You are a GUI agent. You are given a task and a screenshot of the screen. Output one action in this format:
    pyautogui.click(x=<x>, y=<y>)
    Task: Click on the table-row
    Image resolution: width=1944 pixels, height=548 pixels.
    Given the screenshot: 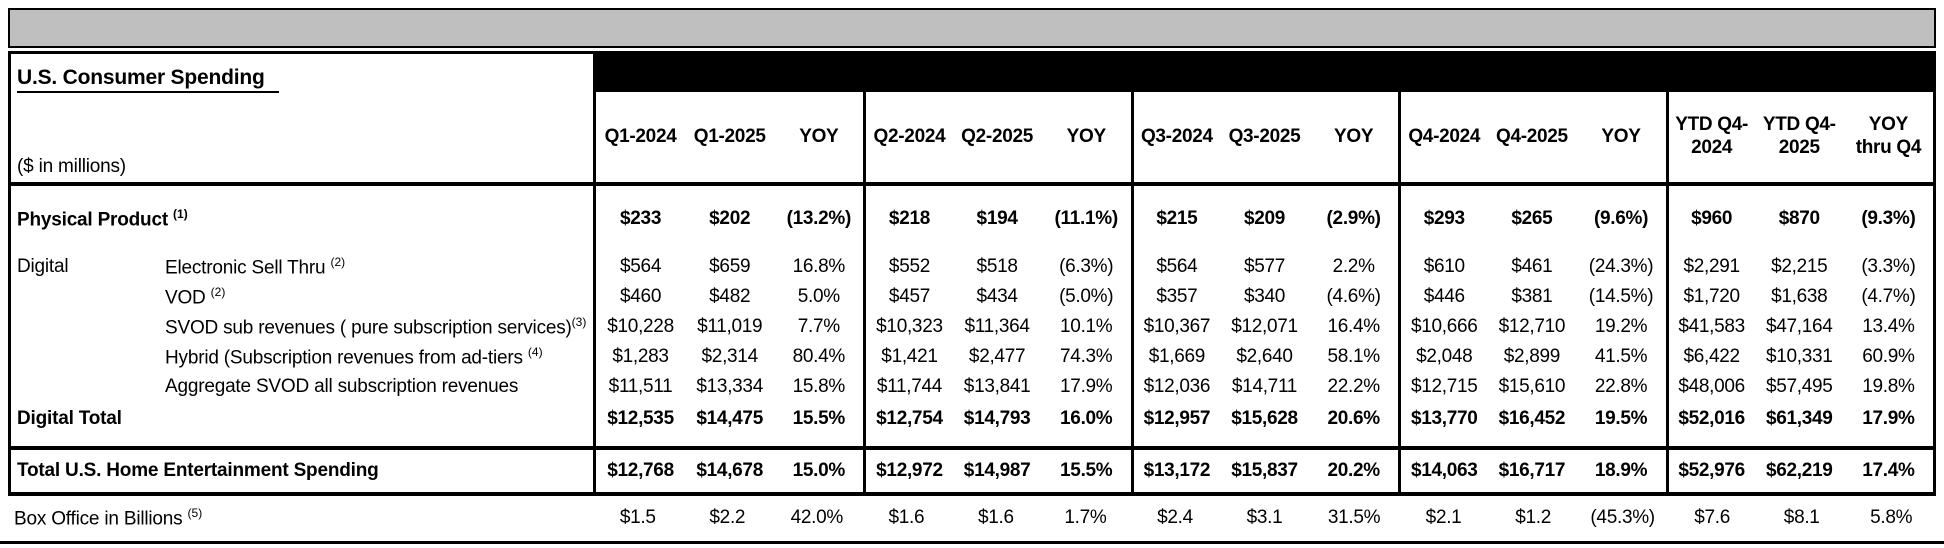 What is the action you would take?
    pyautogui.click(x=972, y=194)
    